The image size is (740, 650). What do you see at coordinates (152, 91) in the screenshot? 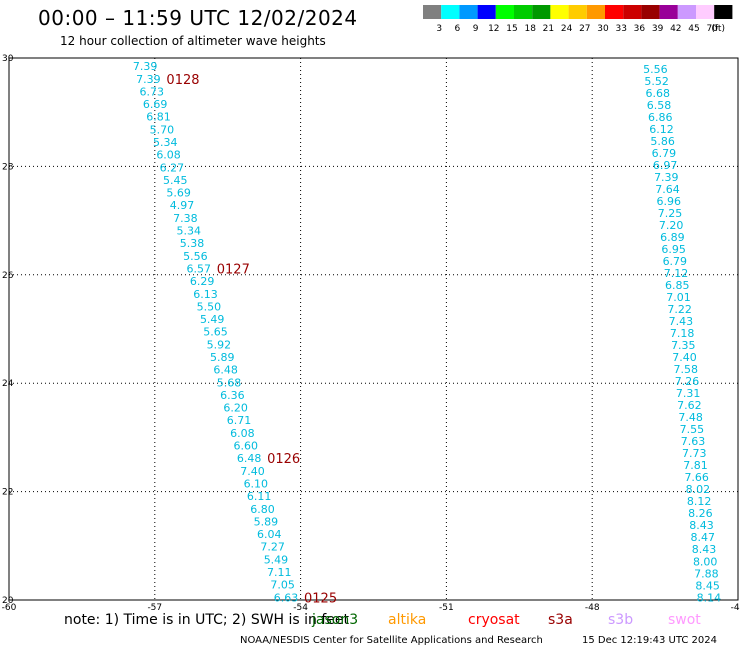
I see `swh-value: 6.73` at bounding box center [152, 91].